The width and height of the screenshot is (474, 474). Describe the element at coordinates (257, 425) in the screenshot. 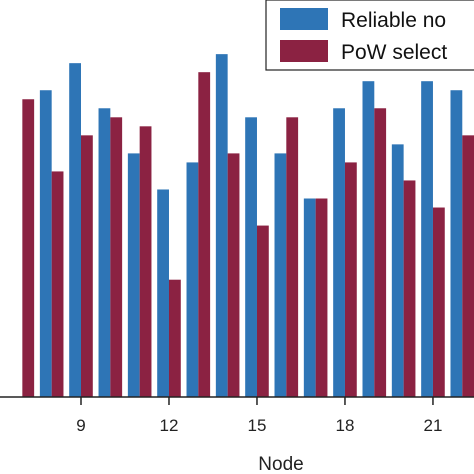

I see `x-tick-label-15: 15` at that location.